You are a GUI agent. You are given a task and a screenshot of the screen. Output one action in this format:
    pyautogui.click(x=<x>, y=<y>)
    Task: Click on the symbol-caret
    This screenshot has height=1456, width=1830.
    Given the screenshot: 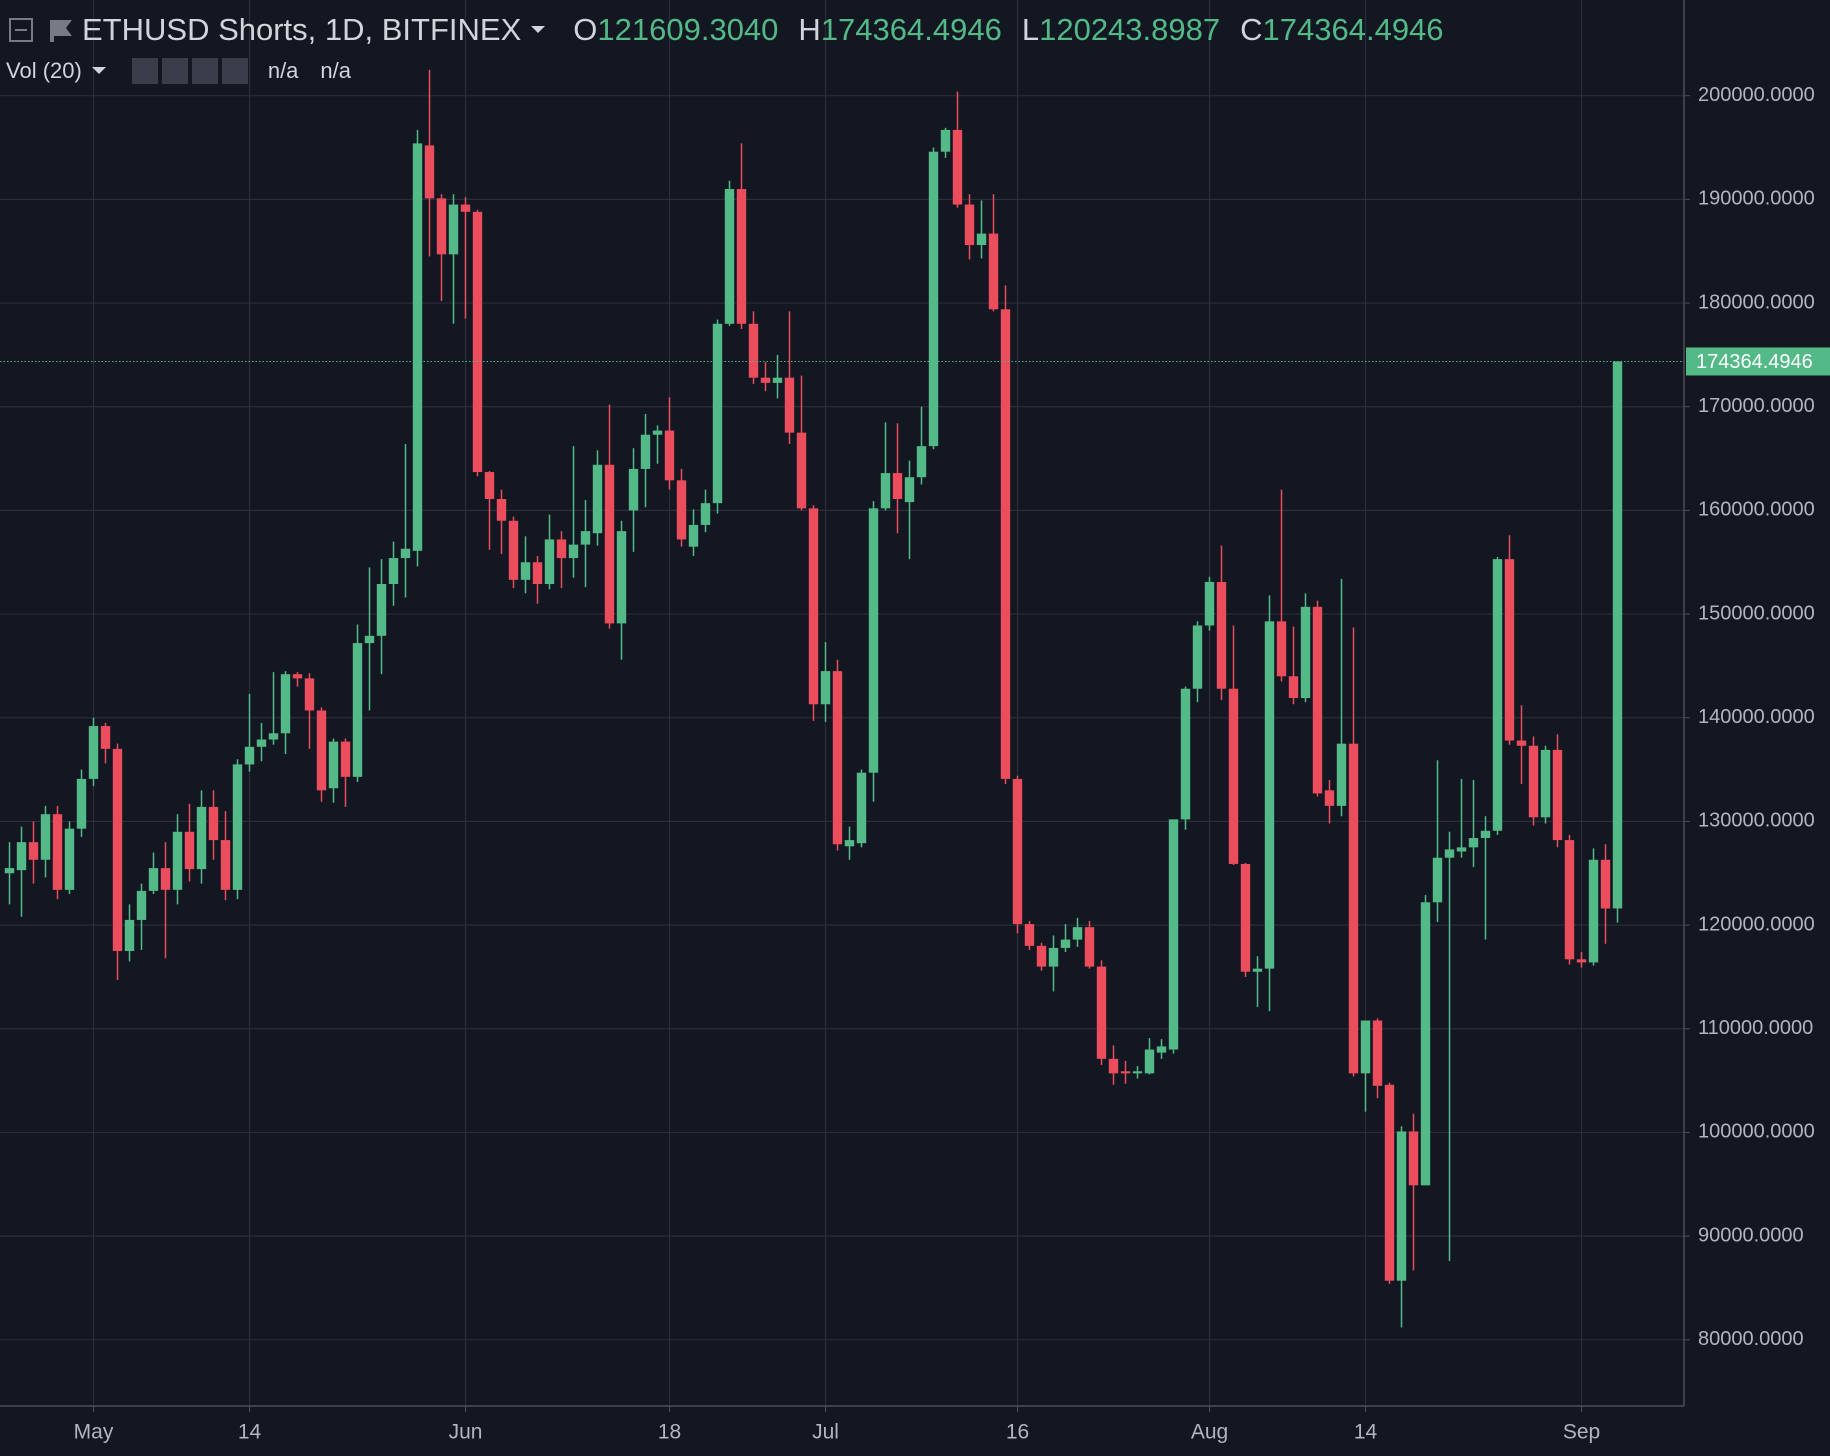 What is the action you would take?
    pyautogui.click(x=539, y=30)
    